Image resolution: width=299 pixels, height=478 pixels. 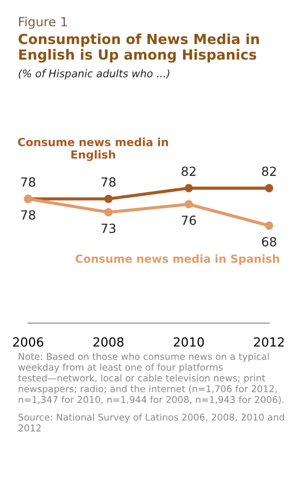 What do you see at coordinates (269, 342) in the screenshot?
I see `x-tick-label: 2012` at bounding box center [269, 342].